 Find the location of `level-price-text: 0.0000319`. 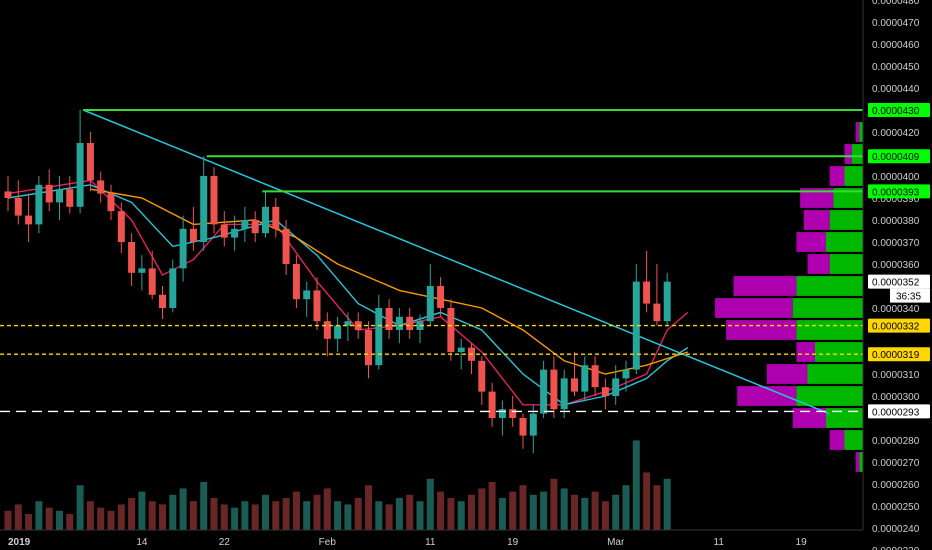

level-price-text: 0.0000319 is located at coordinates (896, 355).